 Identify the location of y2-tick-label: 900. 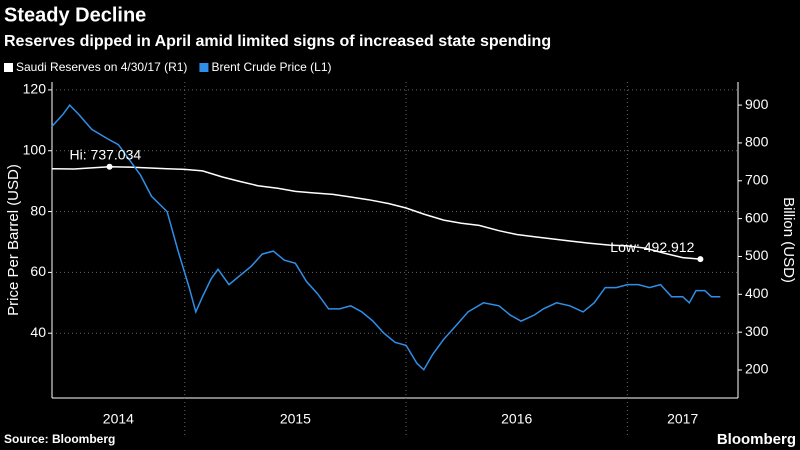
(757, 104).